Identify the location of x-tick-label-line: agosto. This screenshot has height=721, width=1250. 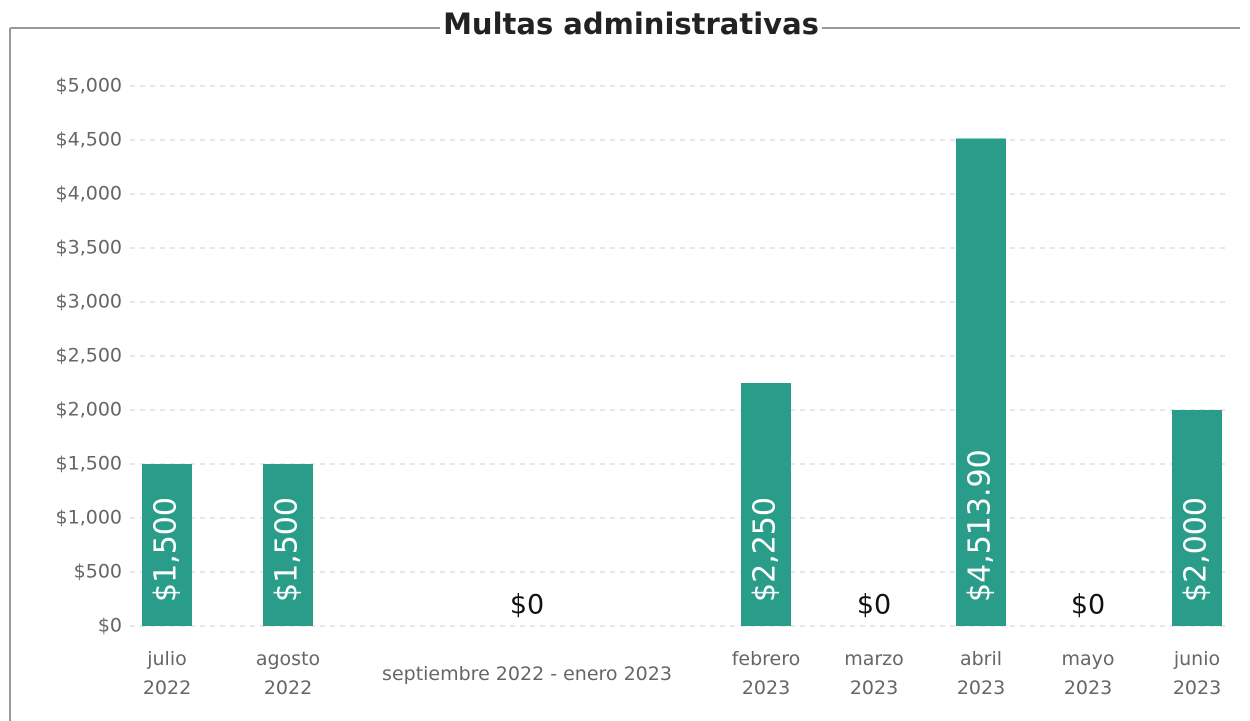
(288, 659).